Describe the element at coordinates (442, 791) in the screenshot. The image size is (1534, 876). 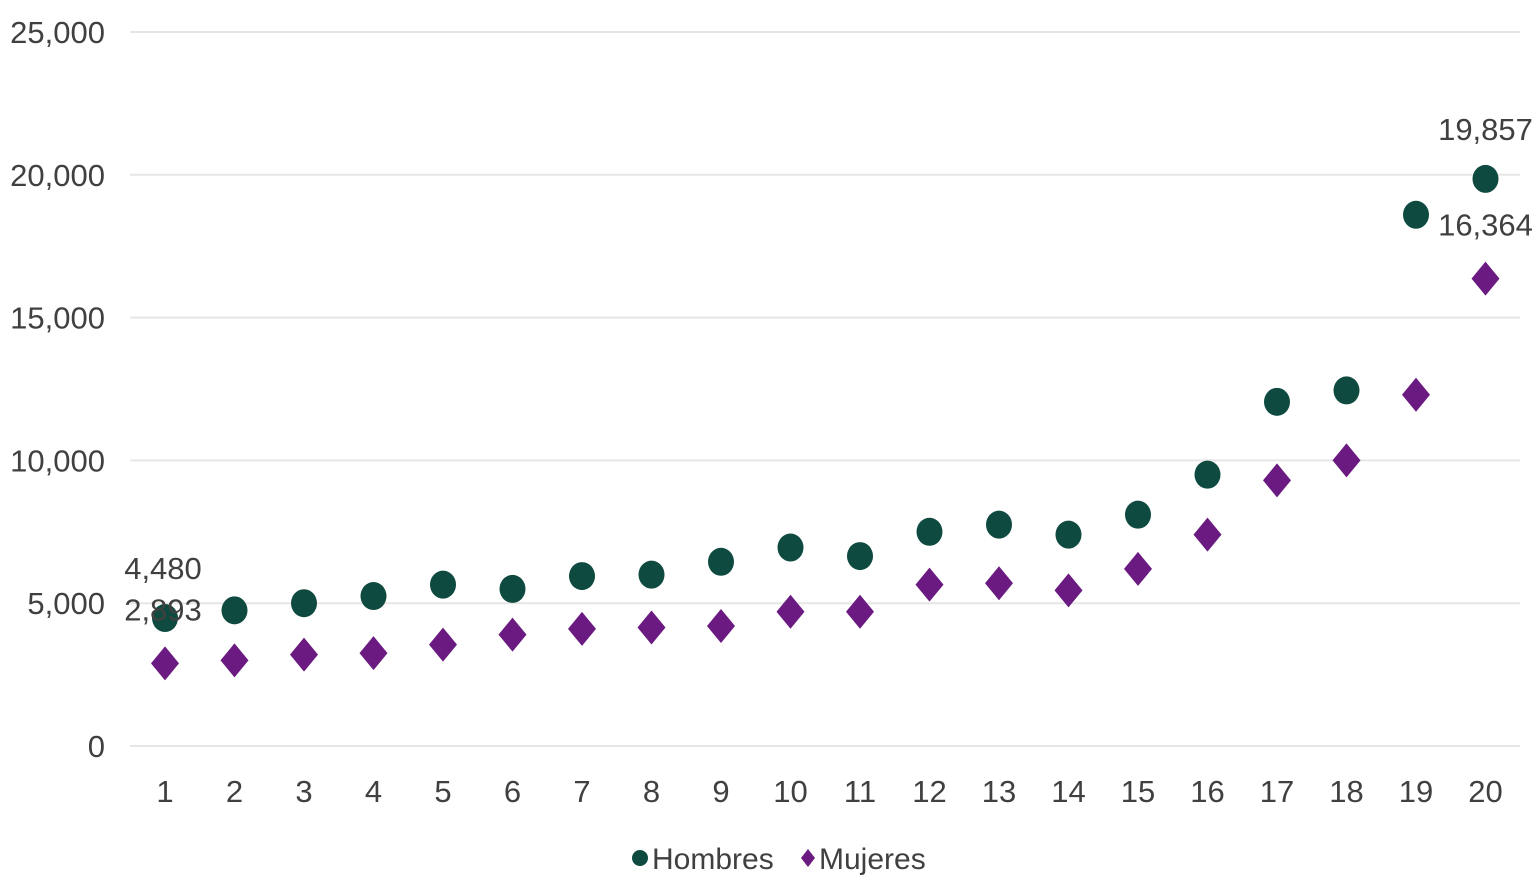
I see `x-tick-label: 5` at that location.